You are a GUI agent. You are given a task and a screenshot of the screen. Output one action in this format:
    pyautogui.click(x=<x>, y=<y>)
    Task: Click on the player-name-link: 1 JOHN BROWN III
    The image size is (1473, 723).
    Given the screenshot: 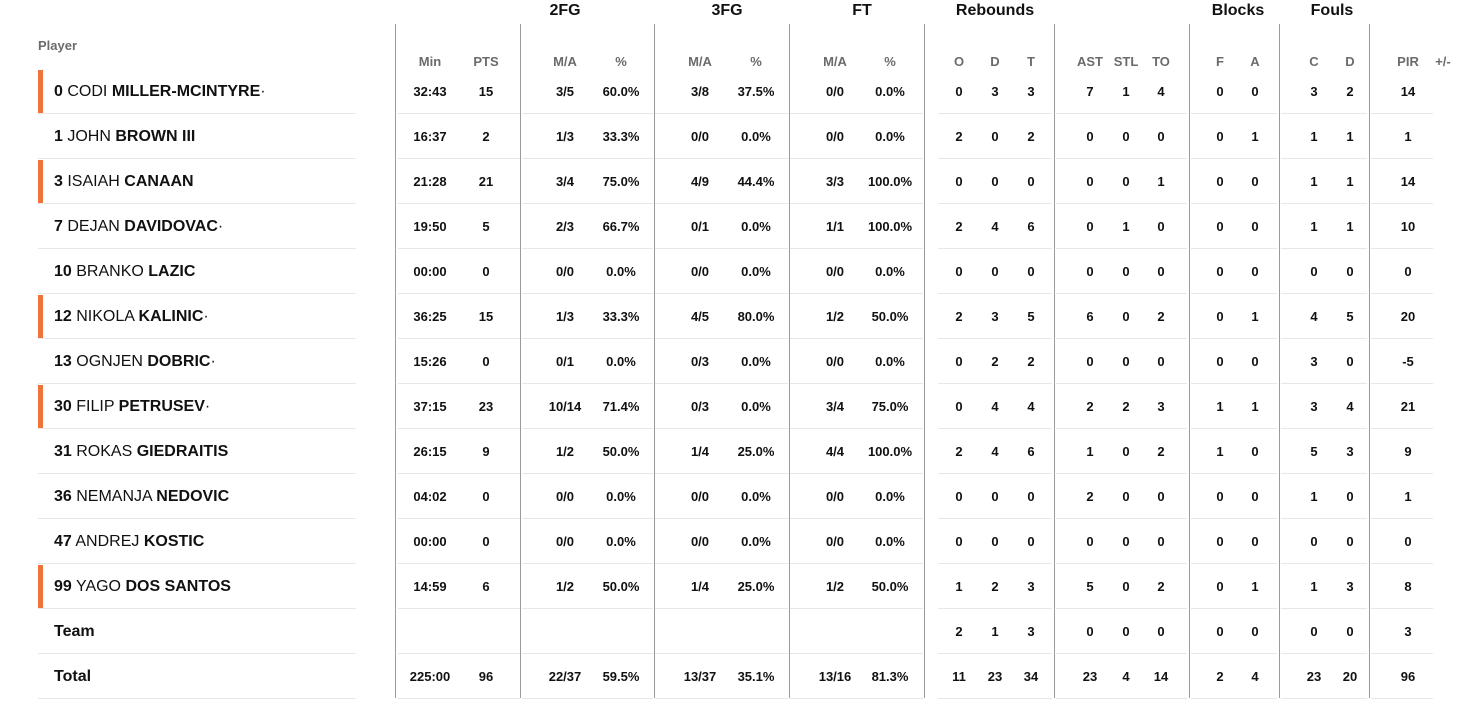 What is the action you would take?
    pyautogui.click(x=124, y=136)
    